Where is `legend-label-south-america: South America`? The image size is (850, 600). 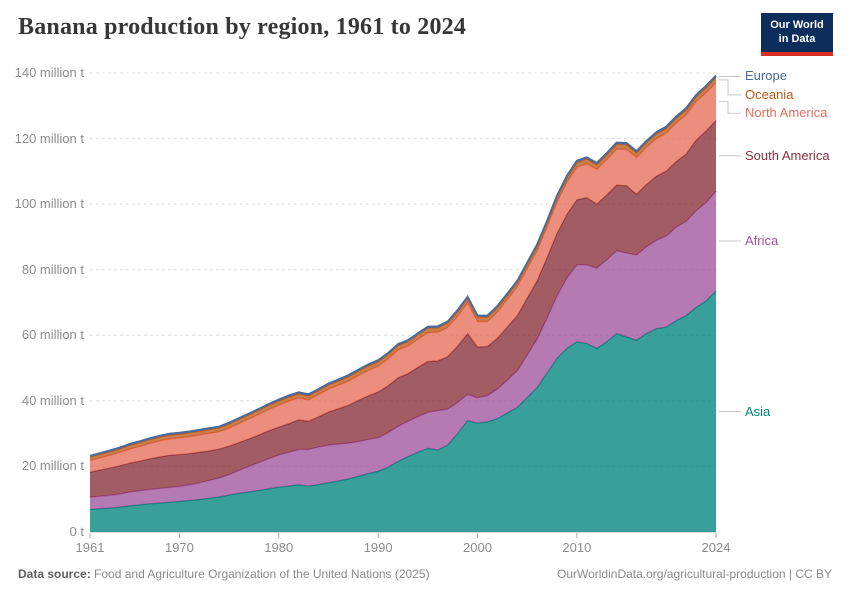 legend-label-south-america: South America is located at coordinates (787, 155).